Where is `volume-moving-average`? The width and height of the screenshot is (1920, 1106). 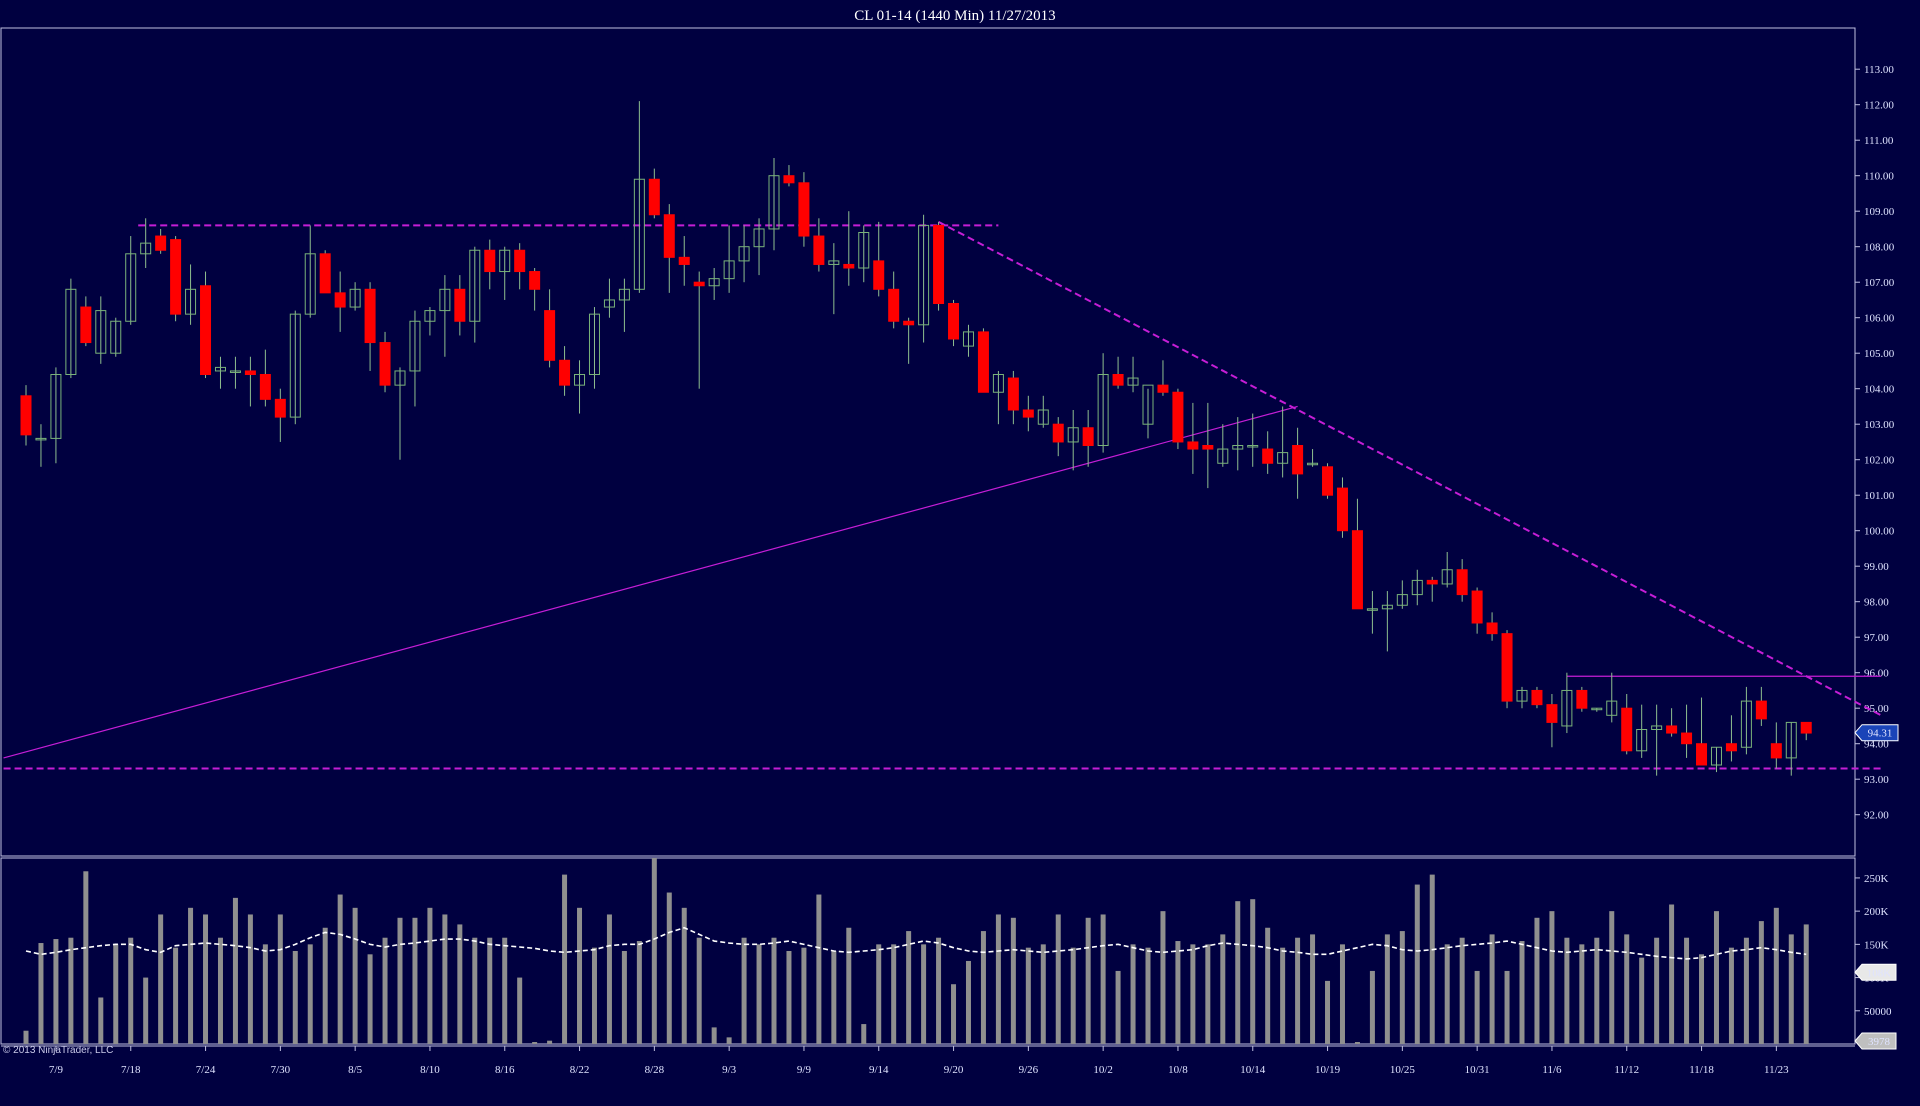 volume-moving-average is located at coordinates (916, 943).